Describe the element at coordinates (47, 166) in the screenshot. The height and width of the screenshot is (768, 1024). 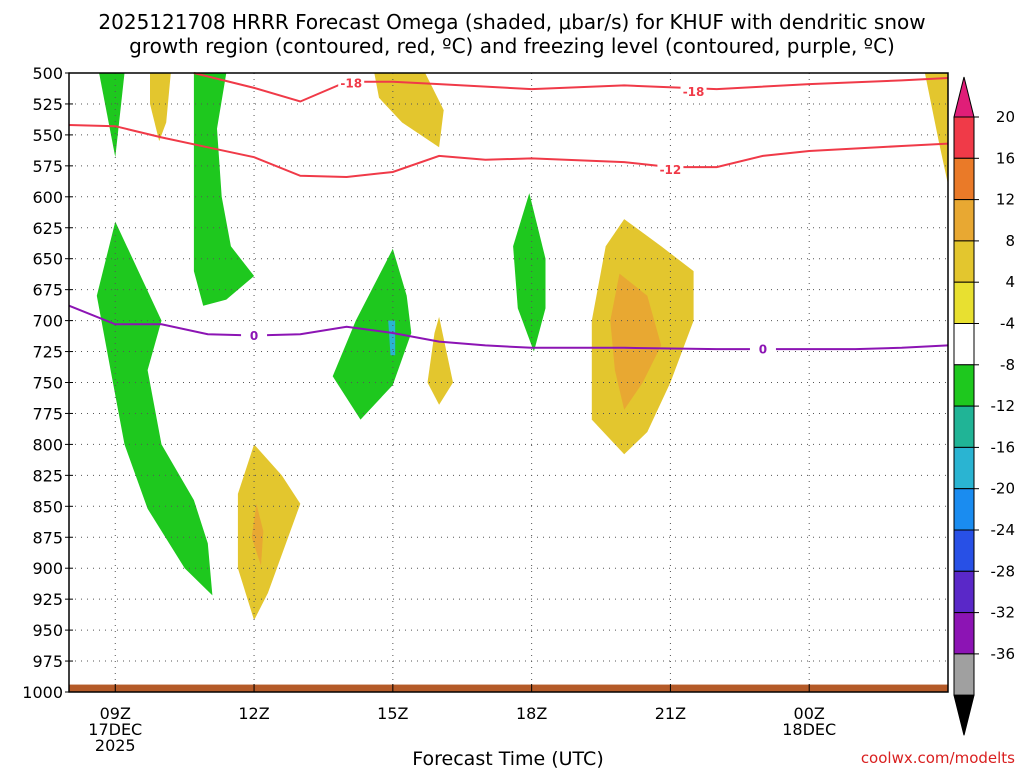
I see `y-tick-label-575: 575` at that location.